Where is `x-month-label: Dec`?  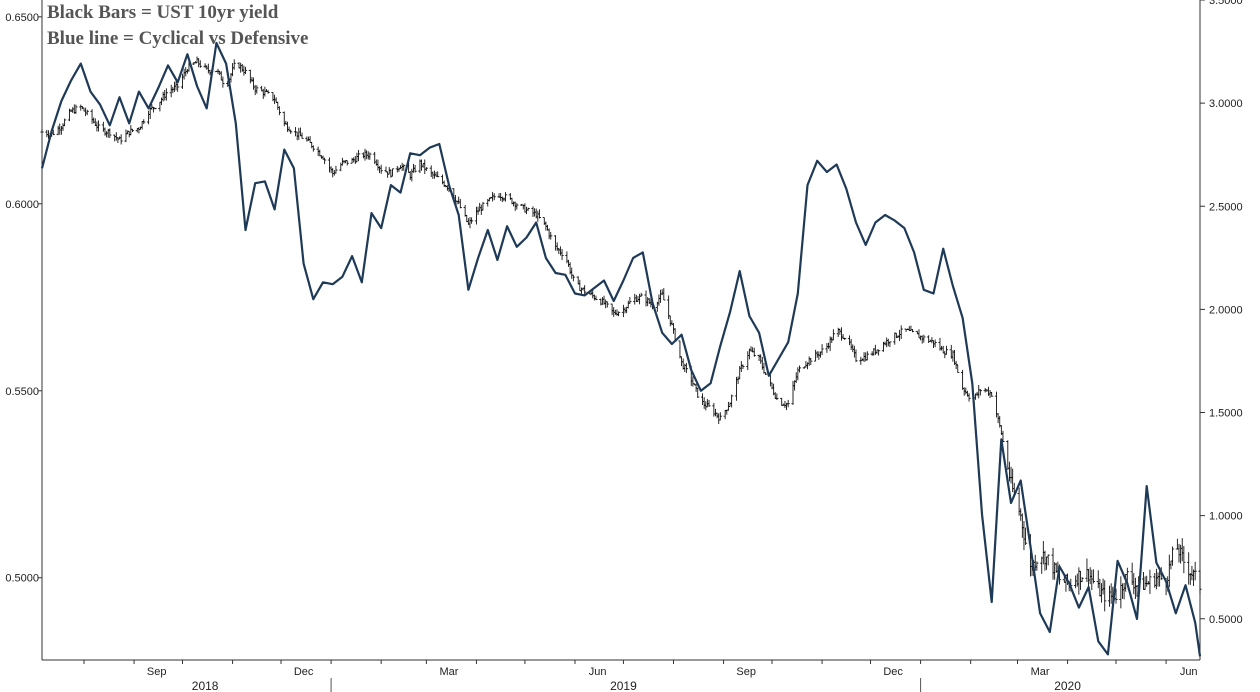 x-month-label: Dec is located at coordinates (893, 672).